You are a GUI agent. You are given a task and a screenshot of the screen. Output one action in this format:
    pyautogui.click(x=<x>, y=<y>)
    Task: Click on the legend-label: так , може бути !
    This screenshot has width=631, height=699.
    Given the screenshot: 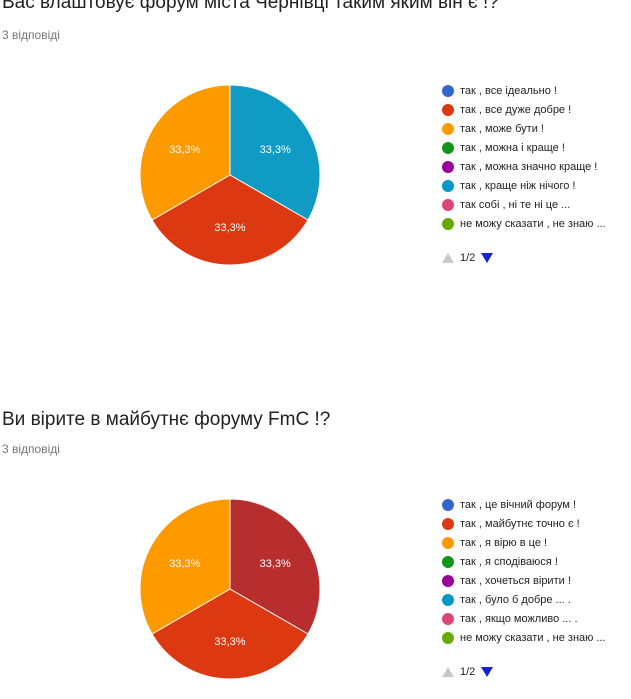 What is the action you would take?
    pyautogui.click(x=502, y=128)
    